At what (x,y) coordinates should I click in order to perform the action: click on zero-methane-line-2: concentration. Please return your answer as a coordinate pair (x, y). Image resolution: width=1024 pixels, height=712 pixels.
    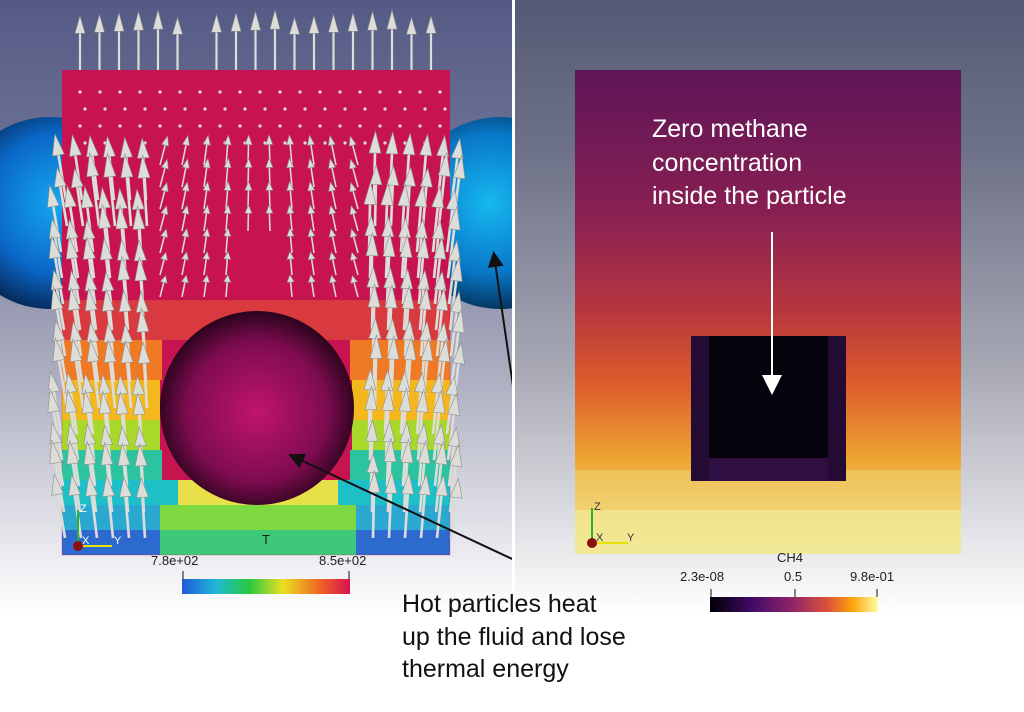
    Looking at the image, I should click on (727, 162).